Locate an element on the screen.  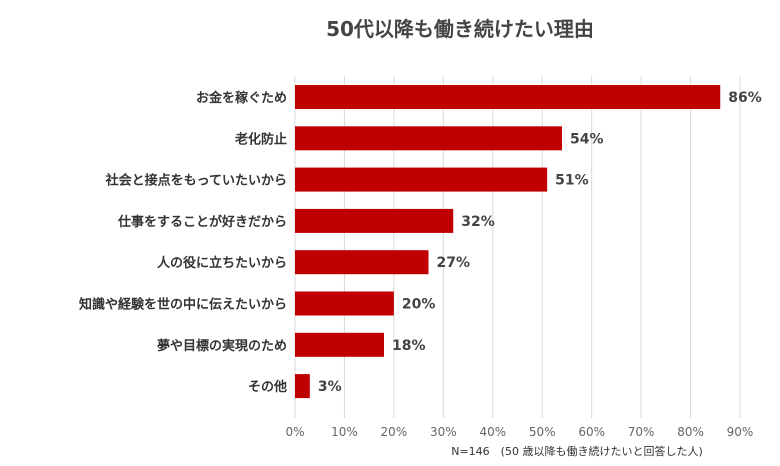
chart-title: 50代以降も働き続けたい理由 is located at coordinates (460, 29).